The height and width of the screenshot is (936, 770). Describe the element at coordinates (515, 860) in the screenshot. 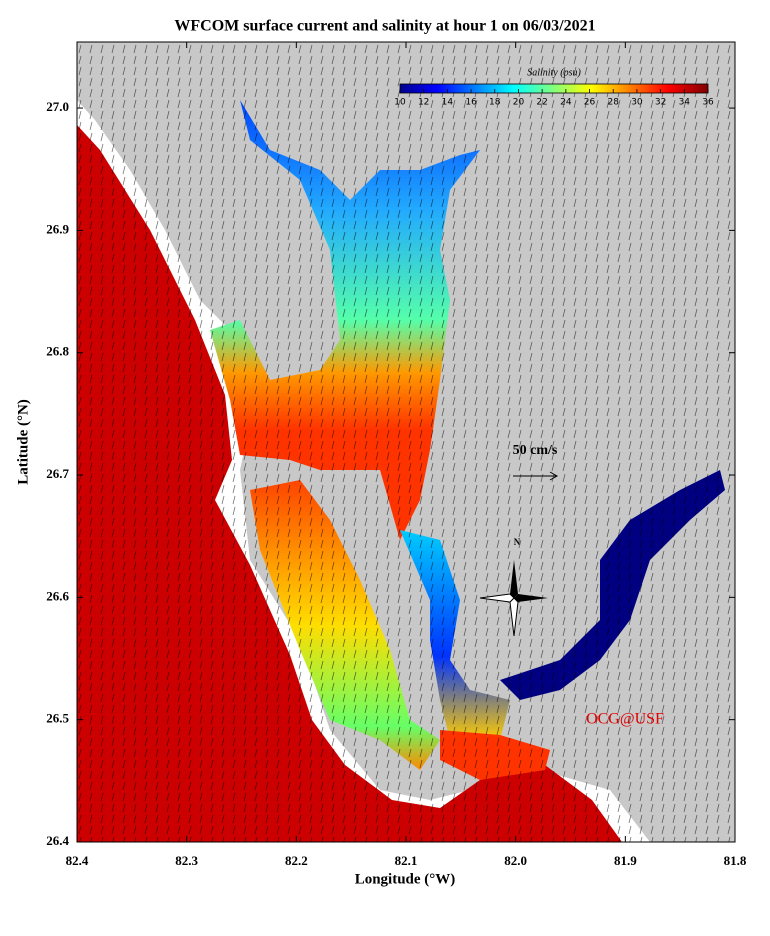

I see `x-tick-label: 82.0` at that location.